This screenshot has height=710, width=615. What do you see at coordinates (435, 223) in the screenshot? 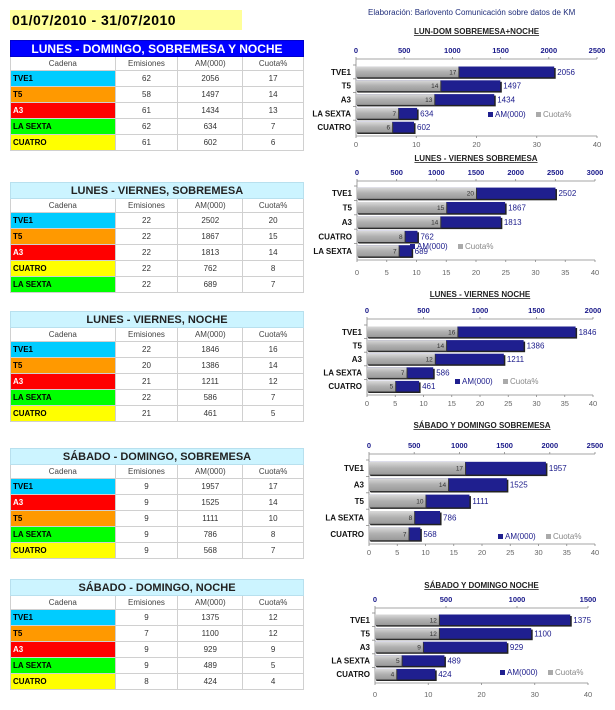
I see `cuota-data-label: 14` at bounding box center [435, 223].